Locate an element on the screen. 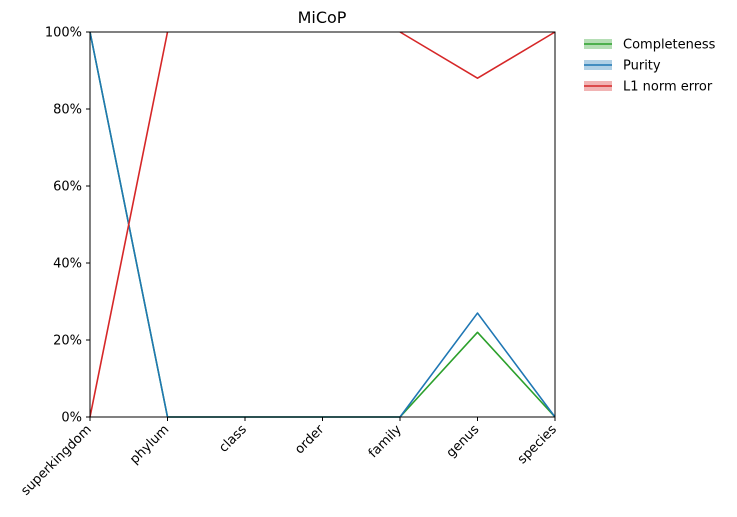  x-tick-label: family is located at coordinates (385, 441).